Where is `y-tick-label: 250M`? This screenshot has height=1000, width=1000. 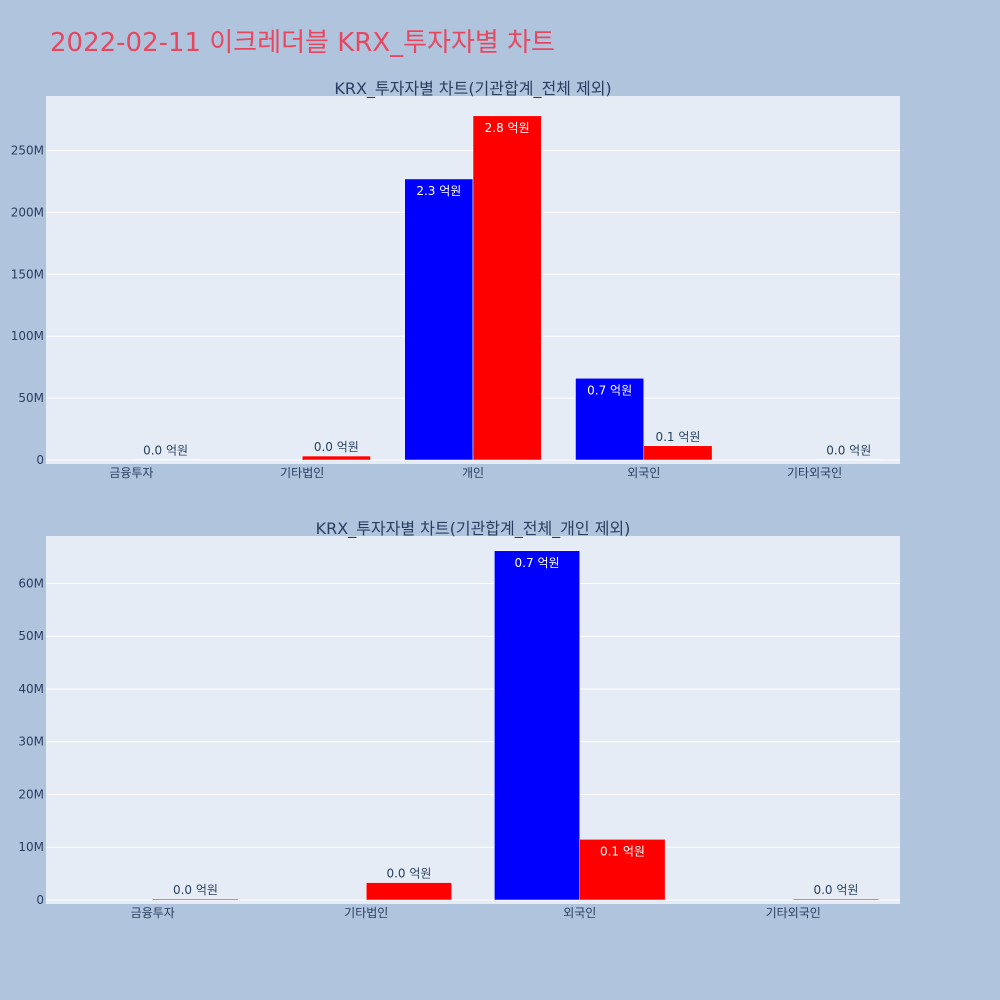
y-tick-label: 250M is located at coordinates (27, 150).